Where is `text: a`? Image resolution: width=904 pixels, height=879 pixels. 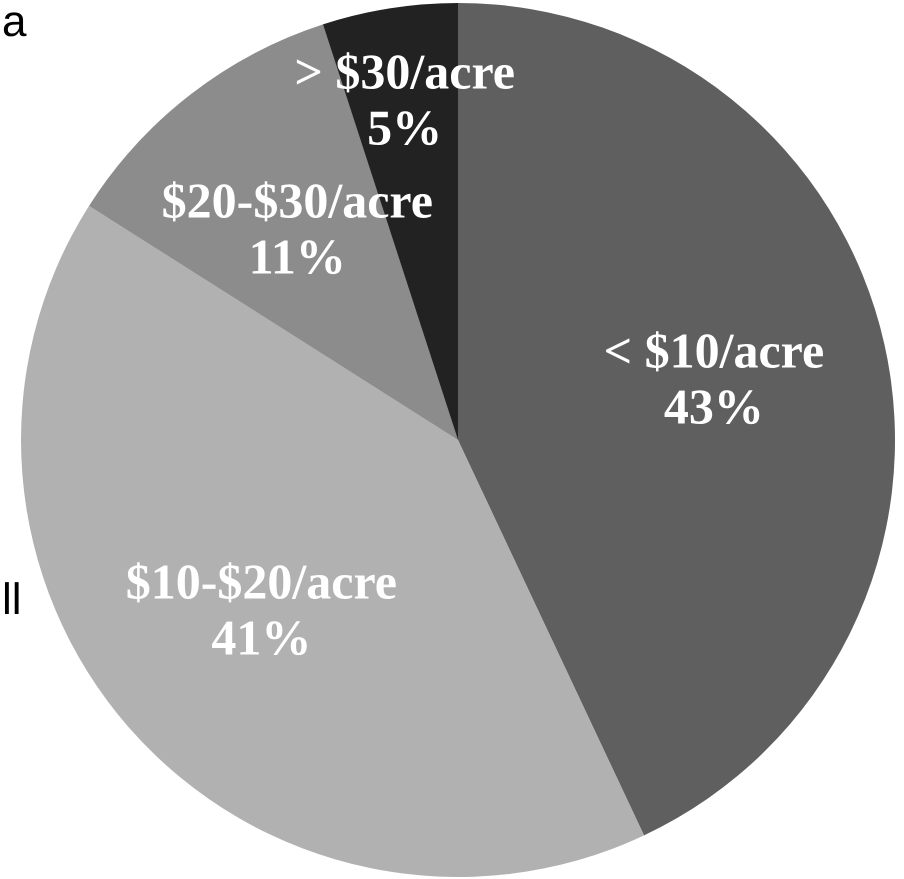
text: a is located at coordinates (14, 23).